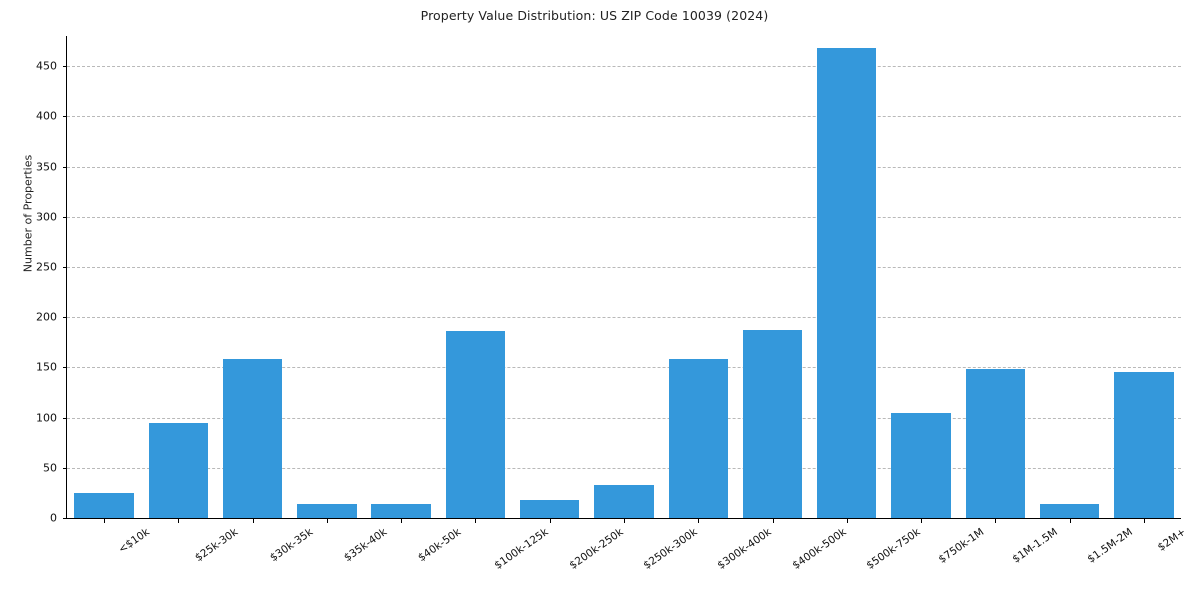 The image size is (1189, 590). I want to click on x-tick-label: $30k-35k, so click(291, 545).